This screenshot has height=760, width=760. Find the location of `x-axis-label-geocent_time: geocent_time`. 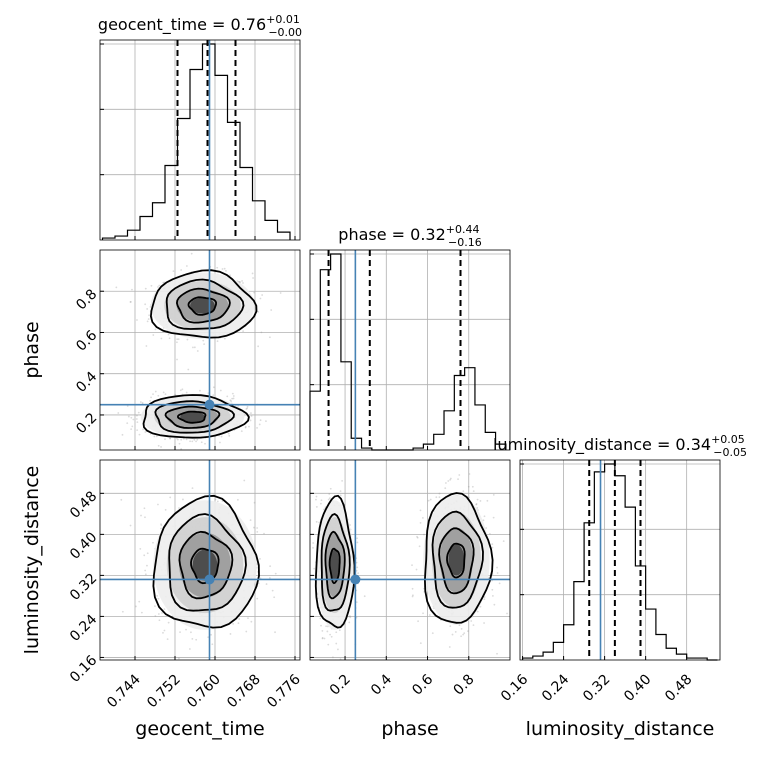

x-axis-label-geocent_time: geocent_time is located at coordinates (199, 729).